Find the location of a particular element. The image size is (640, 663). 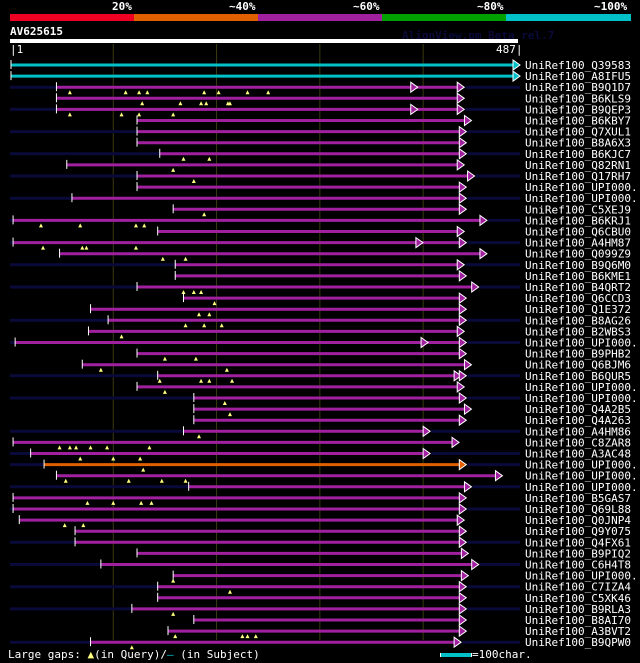

hit-name: UniRef100_Q9Y075 is located at coordinates (578, 531).